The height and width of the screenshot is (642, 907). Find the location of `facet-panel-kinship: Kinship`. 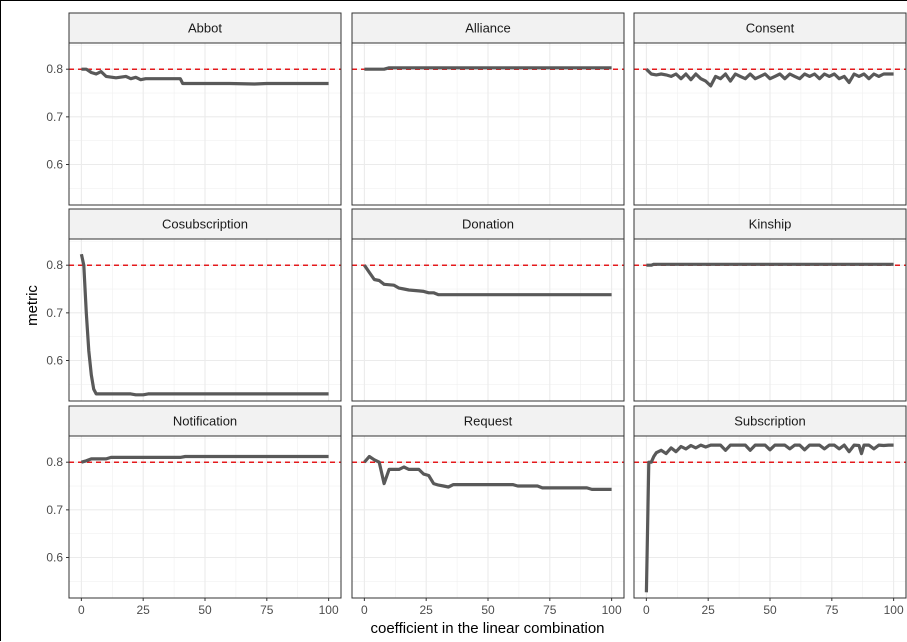

facet-panel-kinship: Kinship is located at coordinates (770, 305).